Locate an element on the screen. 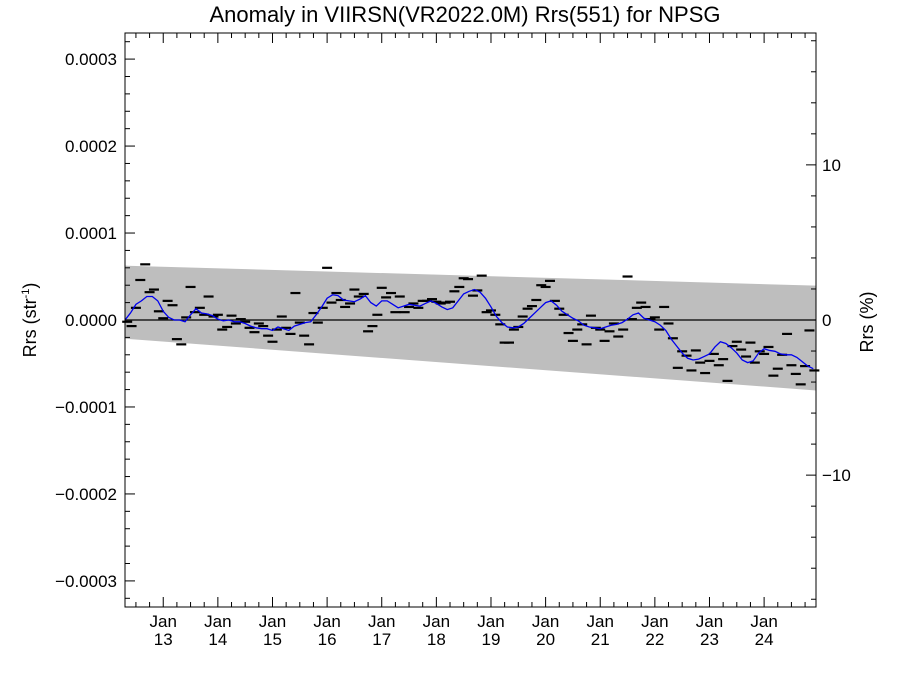 This screenshot has height=675, width=900. uncertainty-band-layer is located at coordinates (470, 328).